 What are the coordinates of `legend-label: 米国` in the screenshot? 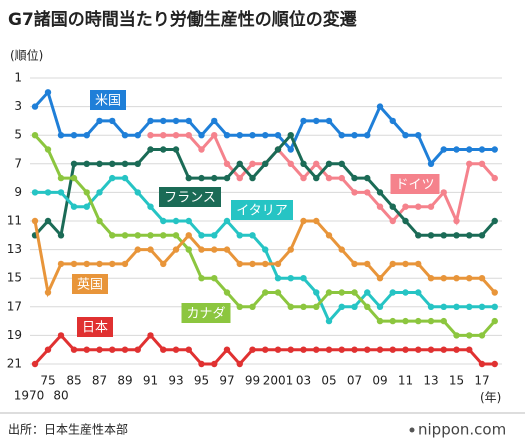 It's located at (108, 101).